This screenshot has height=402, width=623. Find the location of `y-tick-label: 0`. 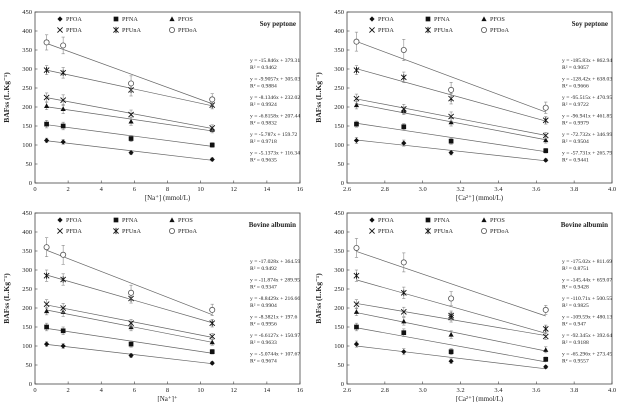

y-tick-label: 0 is located at coordinates (30, 183).